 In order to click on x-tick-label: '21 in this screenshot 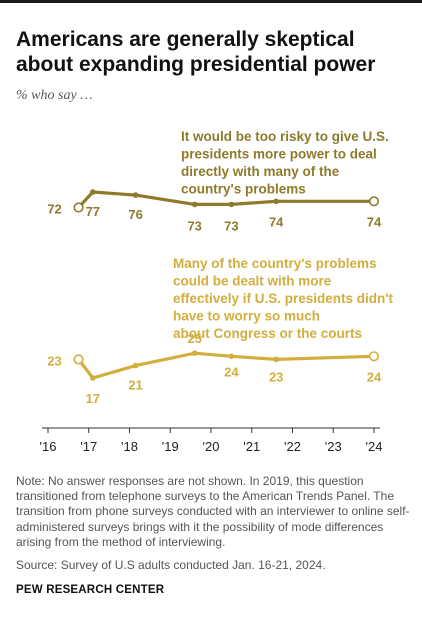, I will do `click(251, 446)`.